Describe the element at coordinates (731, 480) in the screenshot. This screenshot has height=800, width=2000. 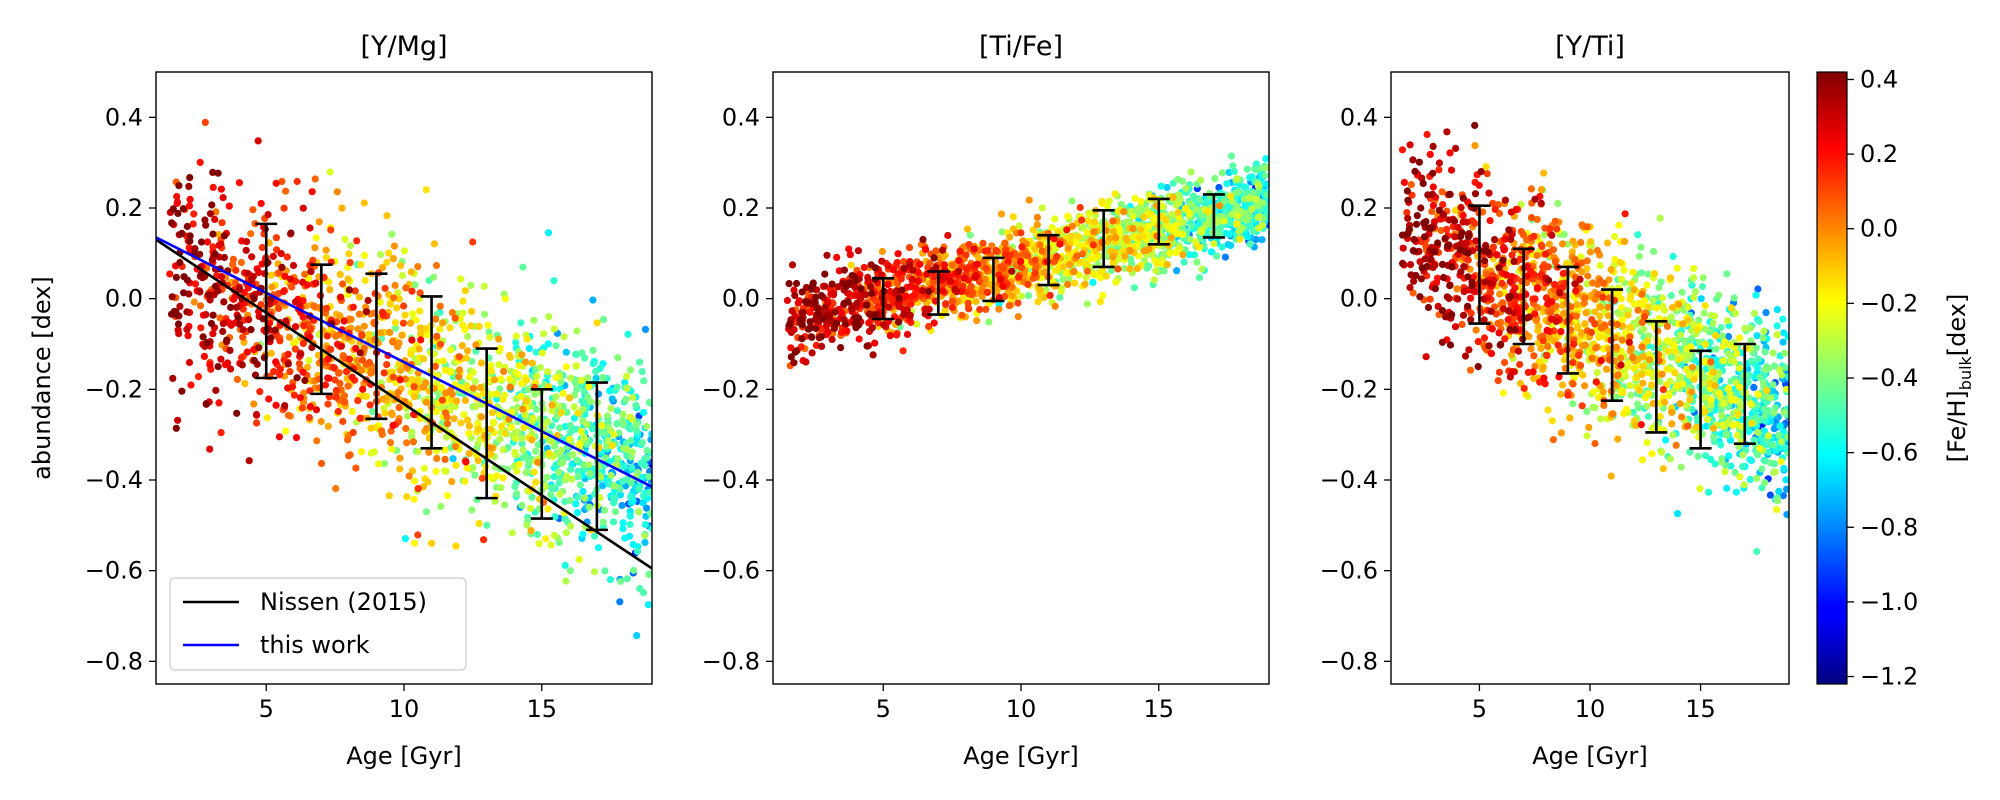
I see `y-tick-label: −0.4` at that location.